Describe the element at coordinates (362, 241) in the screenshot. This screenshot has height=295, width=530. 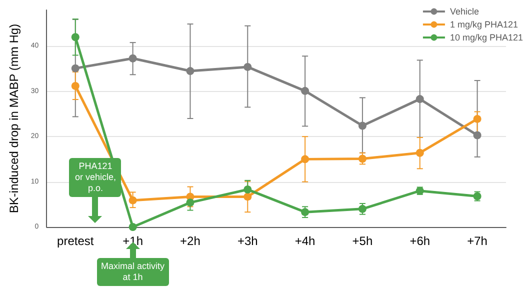
I see `x-tick-label: +5h` at that location.